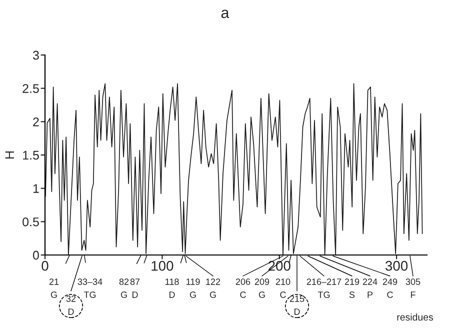 The height and width of the screenshot is (332, 450). Describe the element at coordinates (9, 155) in the screenshot. I see `y-axis-title: H` at that location.